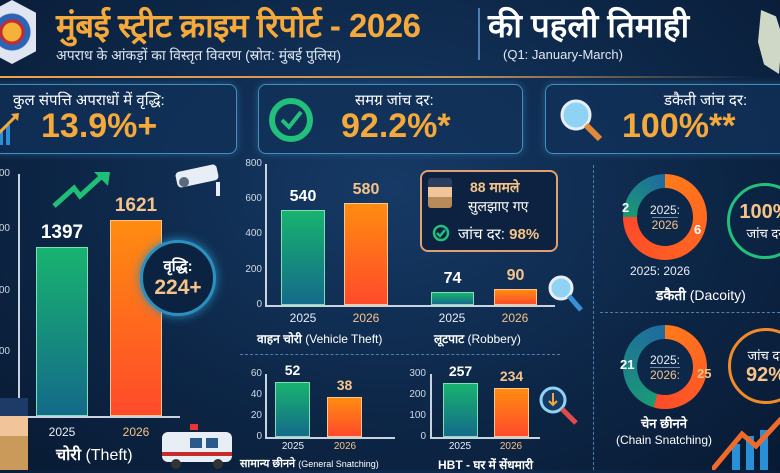 The width and height of the screenshot is (780, 473). What do you see at coordinates (679, 126) in the screenshot?
I see `stat-value: 100%**` at bounding box center [679, 126].